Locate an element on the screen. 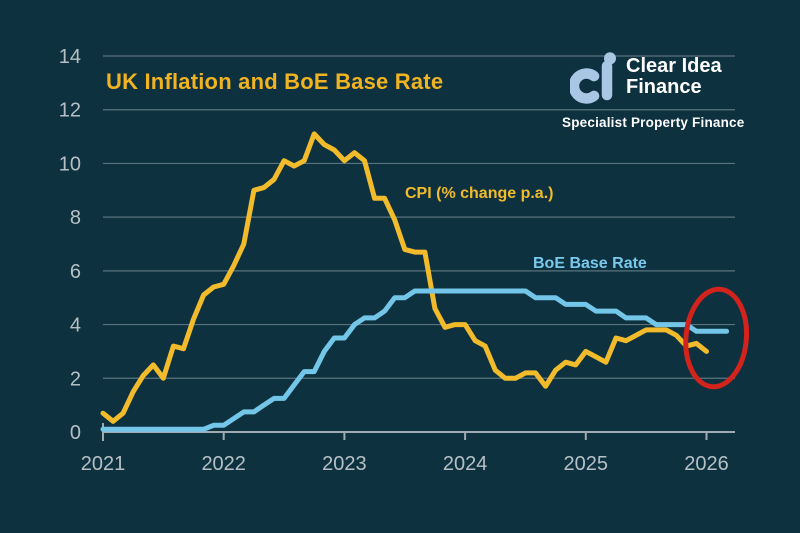 This screenshot has width=800, height=533. y-tick-label: 0 is located at coordinates (75, 433).